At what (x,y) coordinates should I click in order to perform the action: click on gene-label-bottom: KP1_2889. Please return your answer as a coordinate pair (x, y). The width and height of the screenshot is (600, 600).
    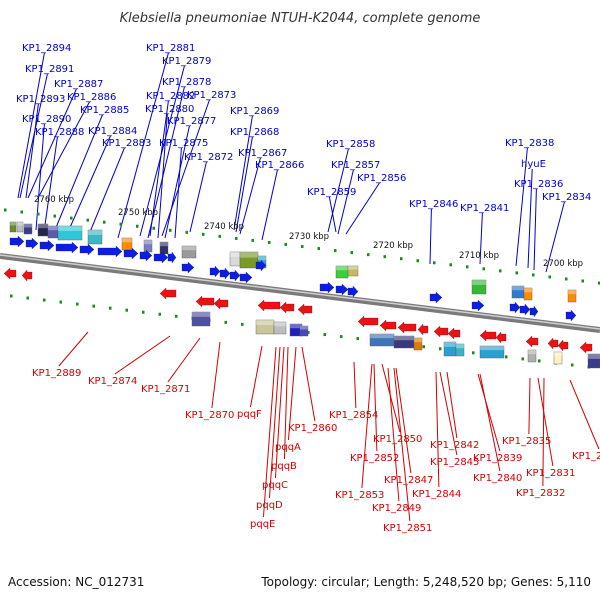
    Looking at the image, I should click on (56, 373).